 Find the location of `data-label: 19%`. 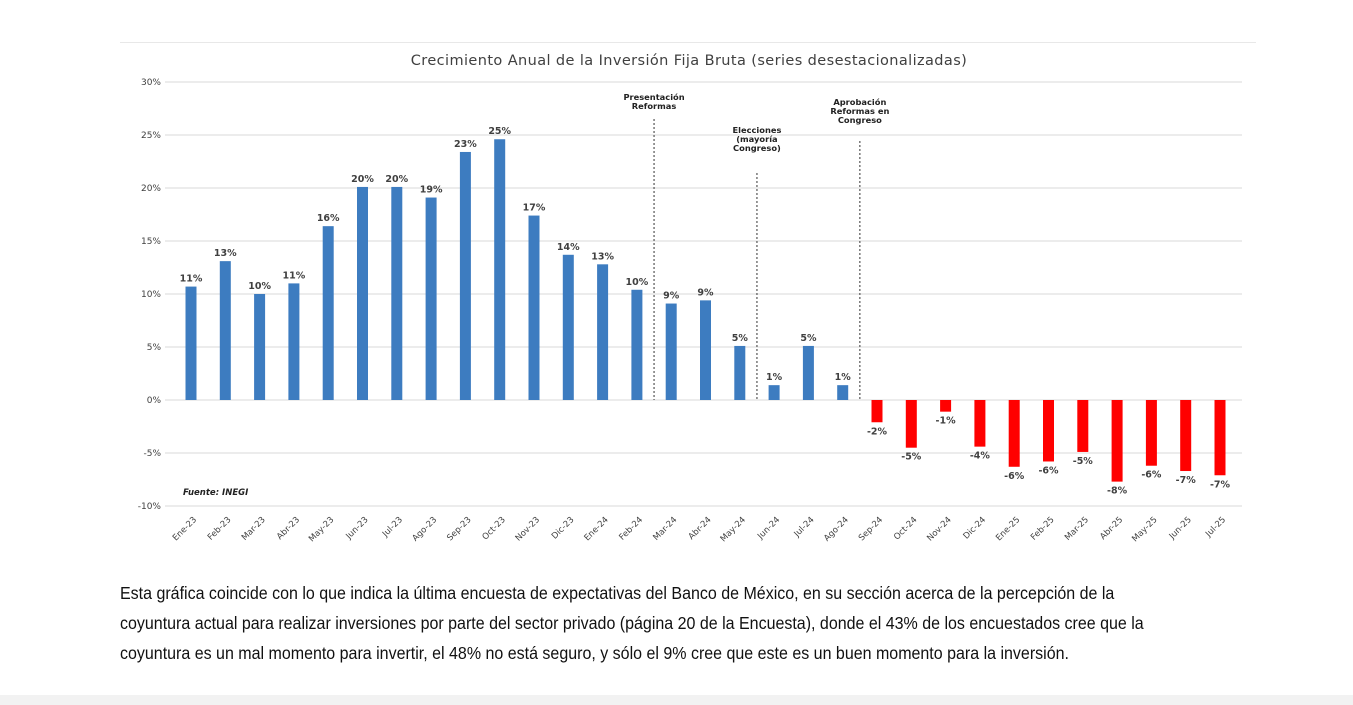

data-label: 19% is located at coordinates (431, 190).